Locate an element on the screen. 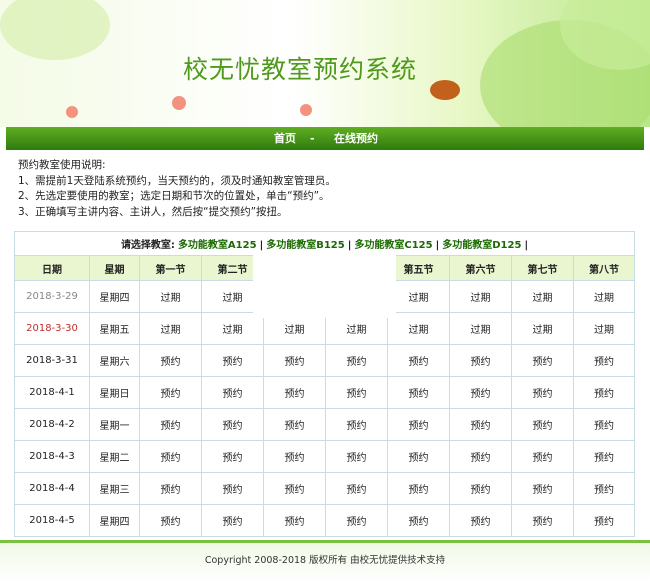  column-header: 第六节 is located at coordinates (480, 268).